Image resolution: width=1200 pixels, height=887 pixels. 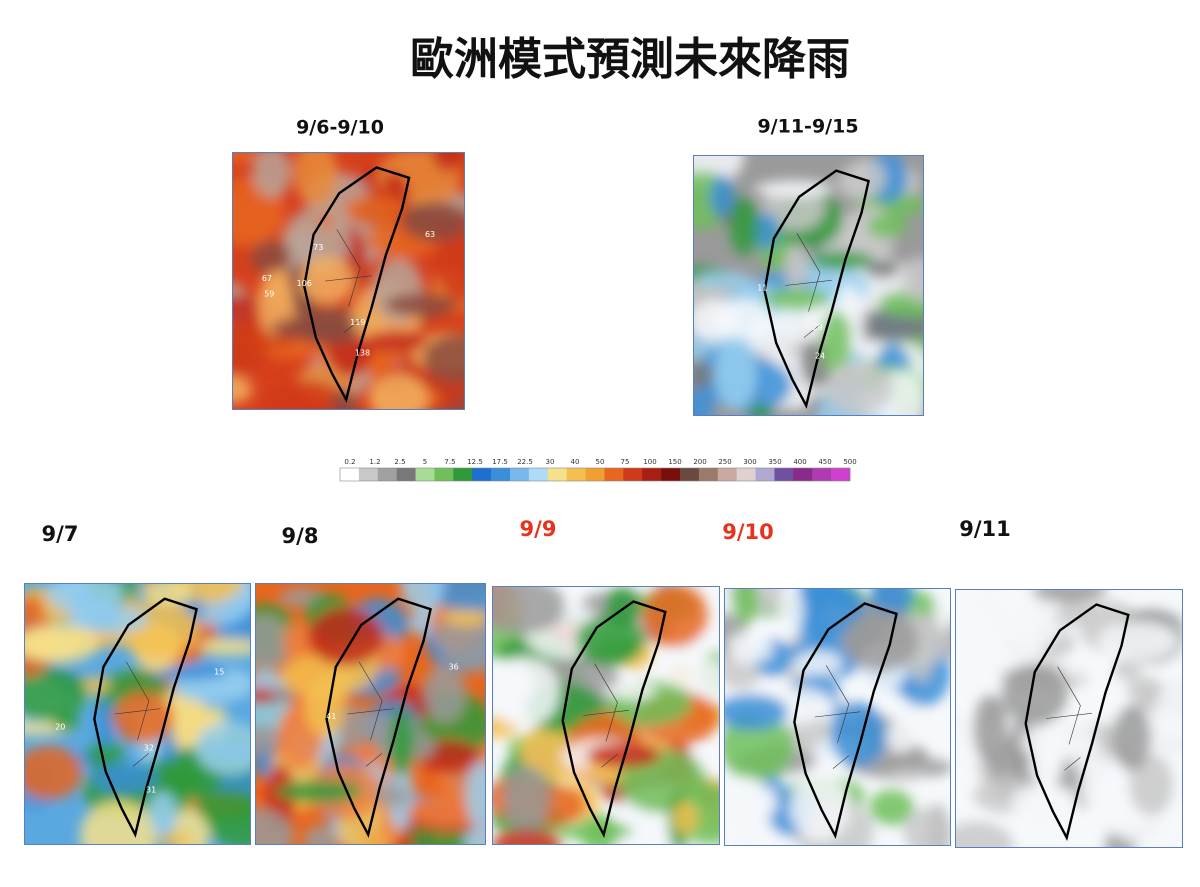 I want to click on colorbar-tick-label: 450, so click(x=824, y=462).